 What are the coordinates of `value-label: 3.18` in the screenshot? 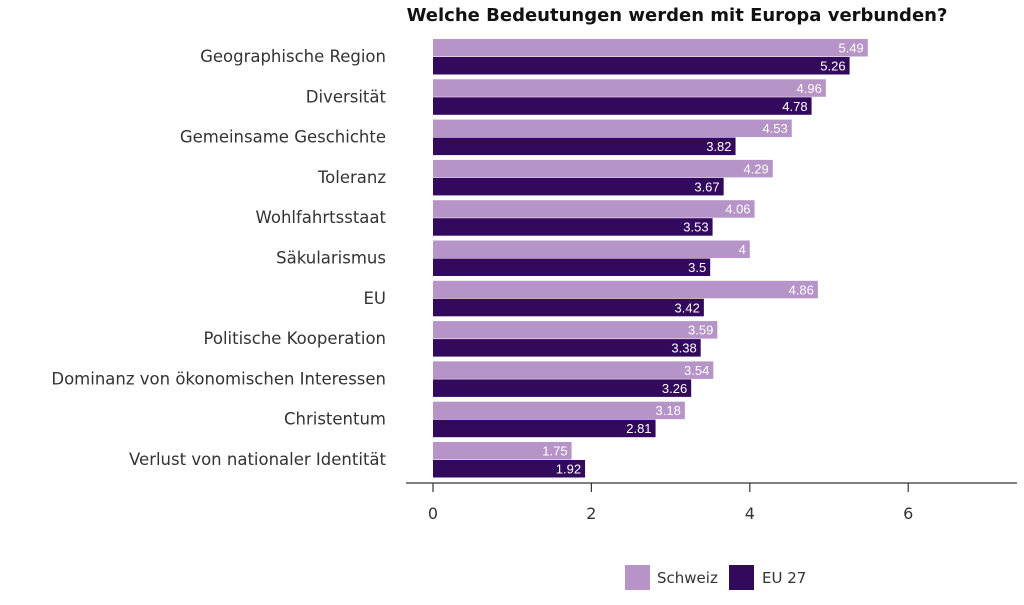 It's located at (668, 410).